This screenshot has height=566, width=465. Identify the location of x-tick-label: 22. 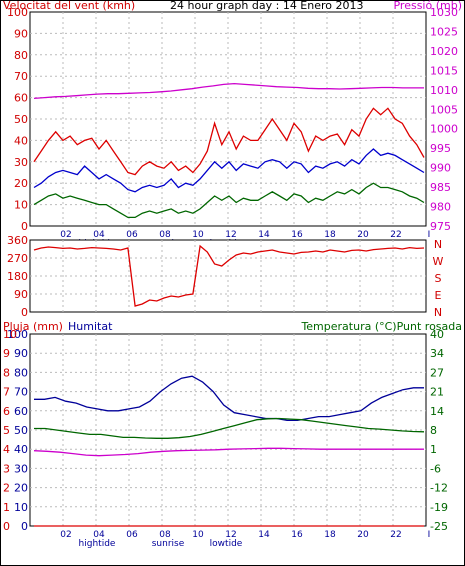
(395, 235).